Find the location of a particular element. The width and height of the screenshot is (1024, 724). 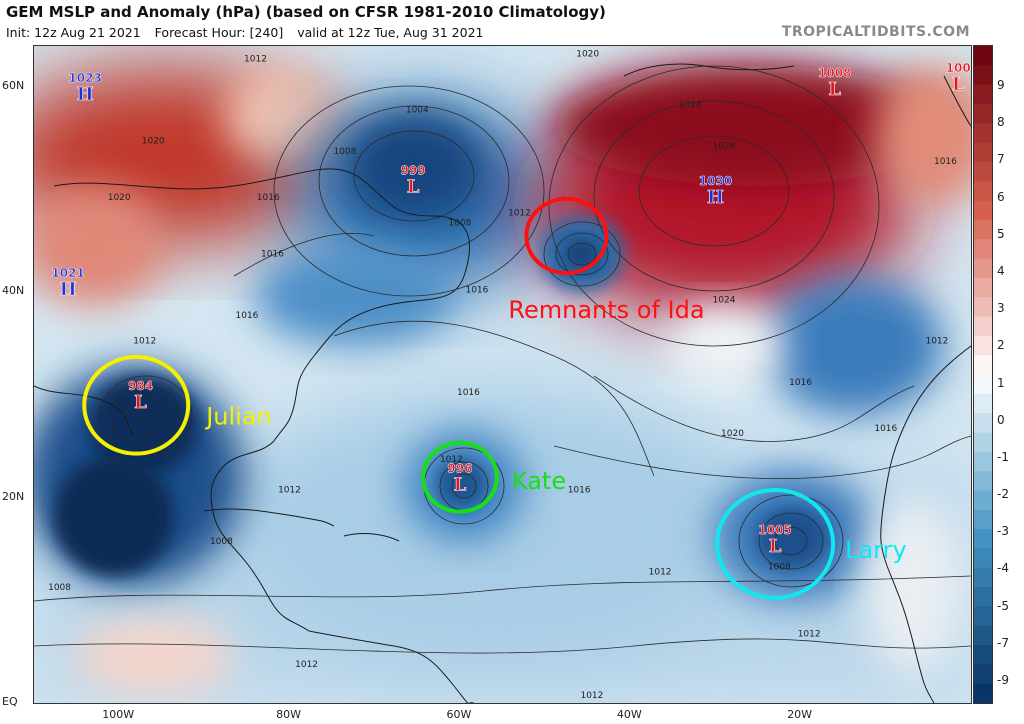

europe-coast is located at coordinates (957, 101).